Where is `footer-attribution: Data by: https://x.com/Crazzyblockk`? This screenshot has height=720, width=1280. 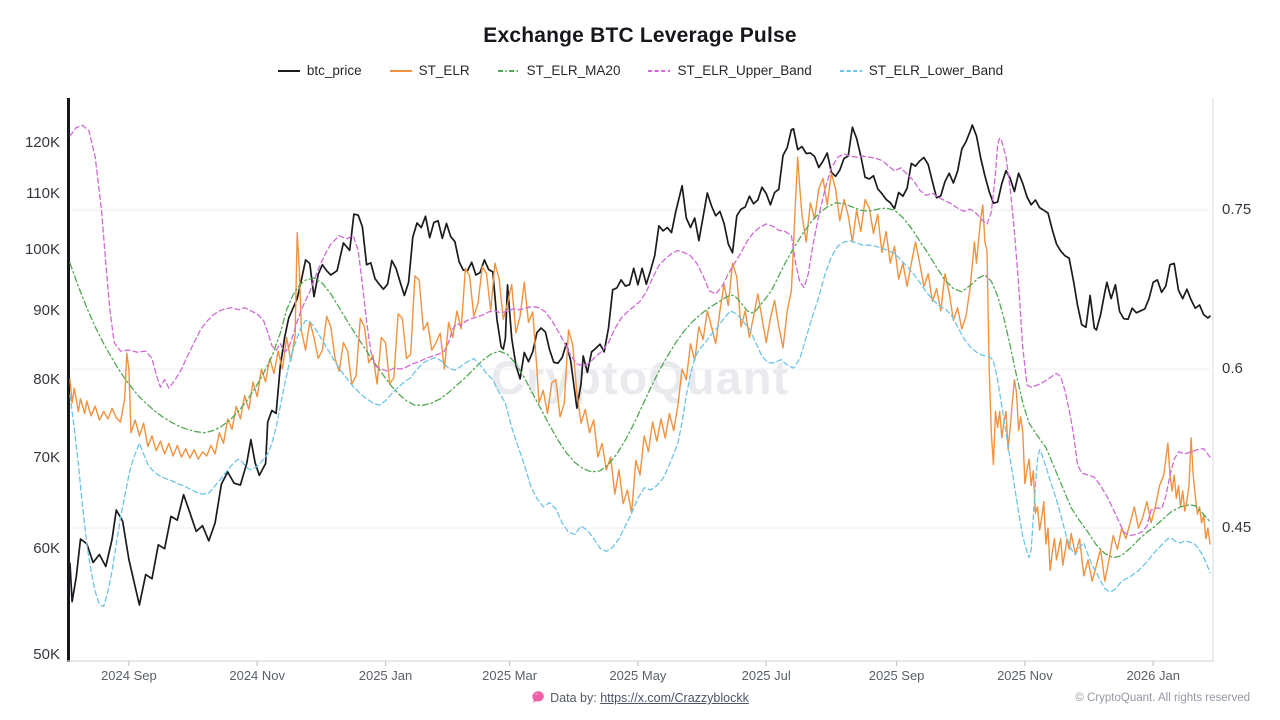 footer-attribution: Data by: https://x.com/Crazzyblockk is located at coordinates (640, 698).